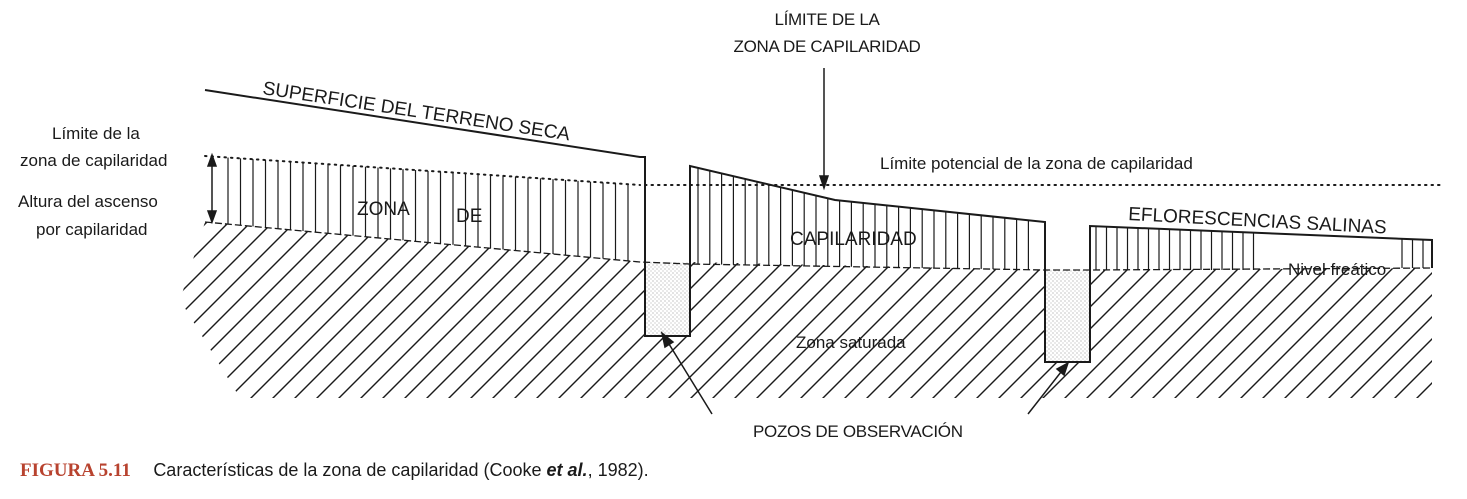  I want to click on figure-number: FIGURA 5.11, so click(75, 470).